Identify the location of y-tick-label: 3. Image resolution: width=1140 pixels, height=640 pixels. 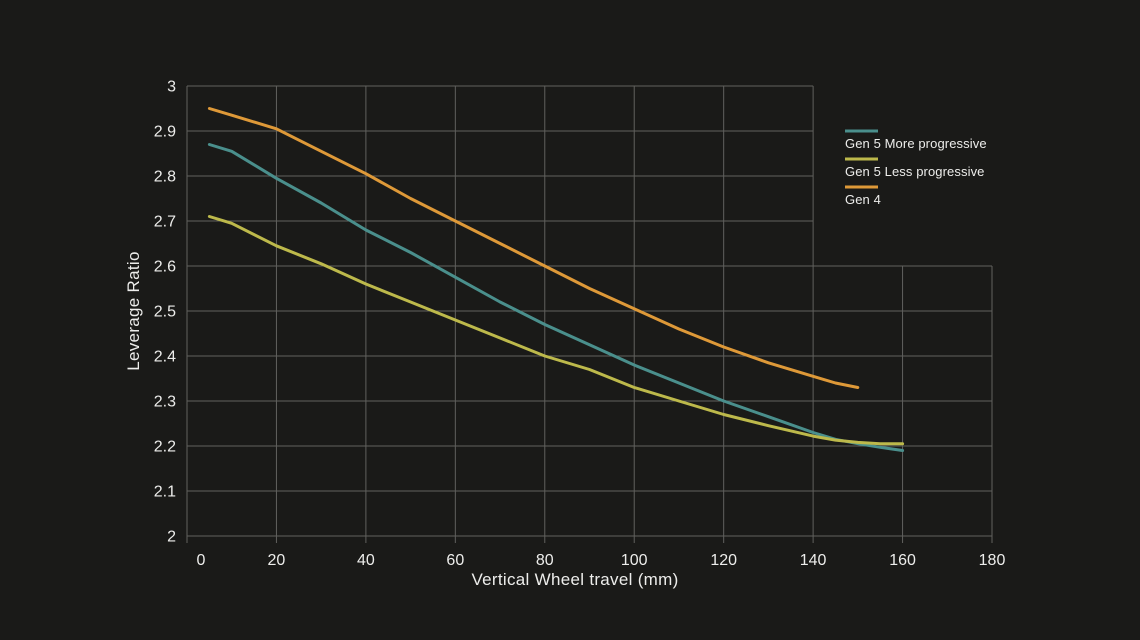
(171, 87).